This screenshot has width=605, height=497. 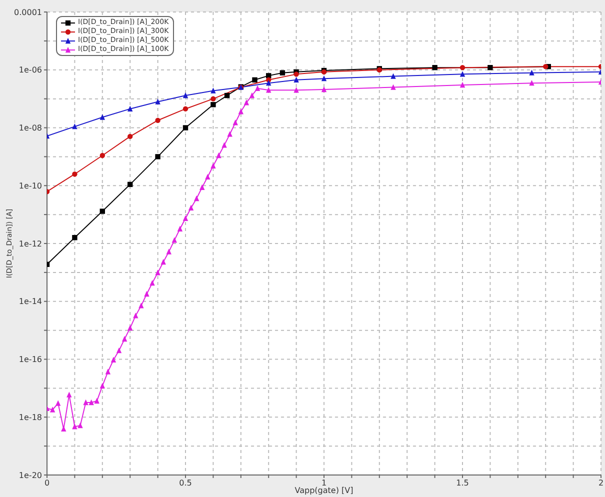 I want to click on y-tick-label: 1e-10, so click(x=30, y=185).